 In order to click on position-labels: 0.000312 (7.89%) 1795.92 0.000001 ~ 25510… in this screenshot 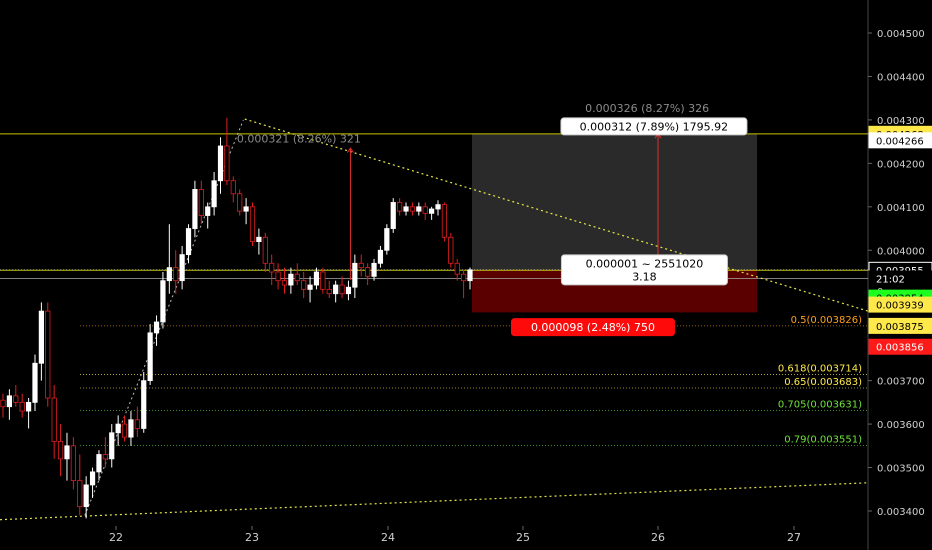, I will do `click(629, 227)`.